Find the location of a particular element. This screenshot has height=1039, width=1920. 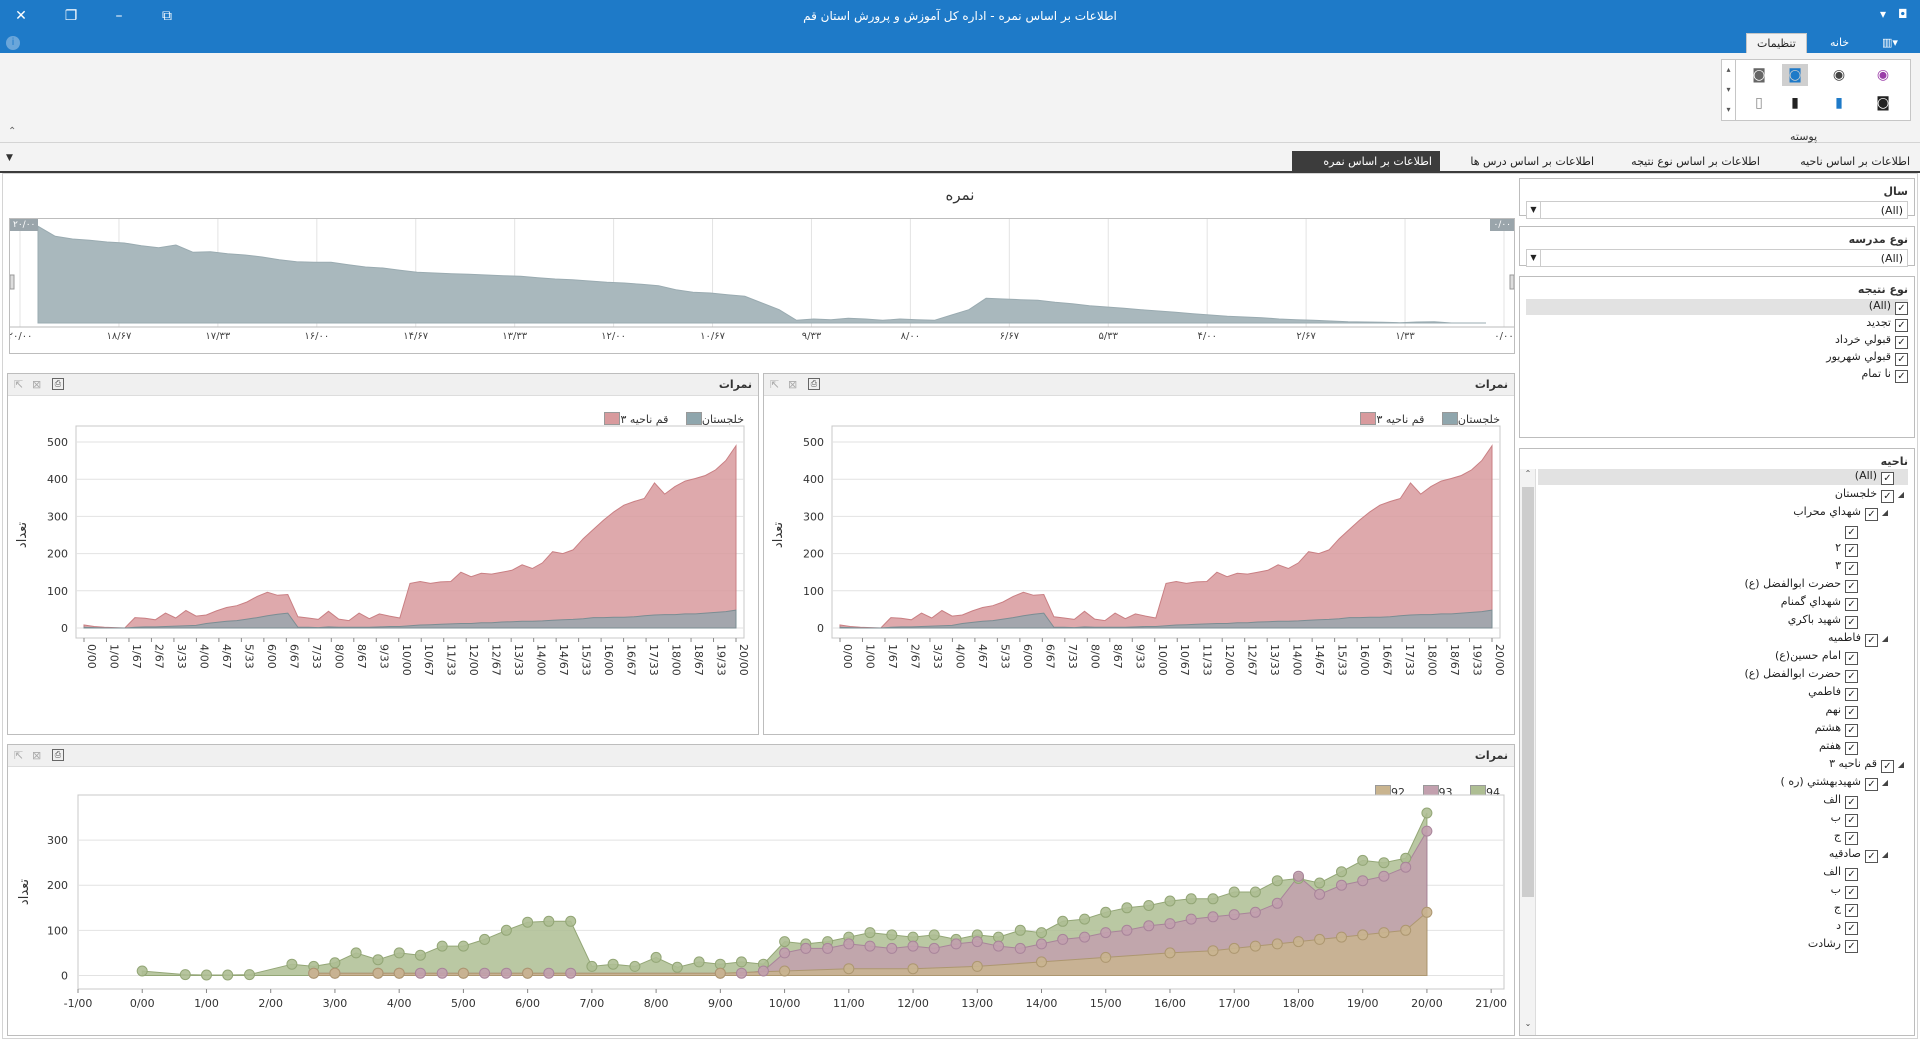

tab-by-result-type: اطلاعات بر اساس نوع نتیجه is located at coordinates (1695, 161).